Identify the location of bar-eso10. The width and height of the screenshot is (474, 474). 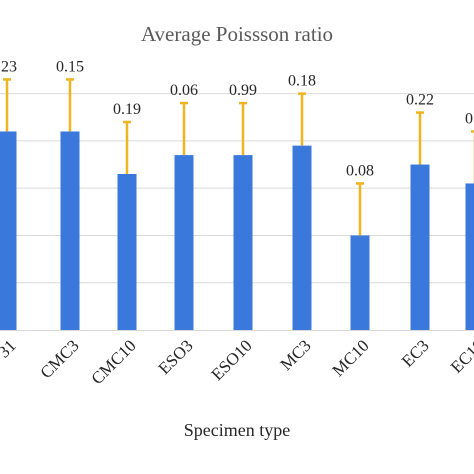
(243, 242).